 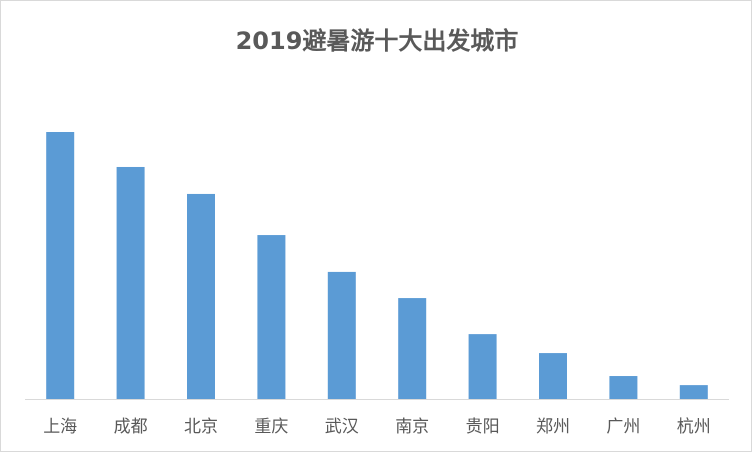 What do you see at coordinates (131, 427) in the screenshot?
I see `x-tick-label: 成都` at bounding box center [131, 427].